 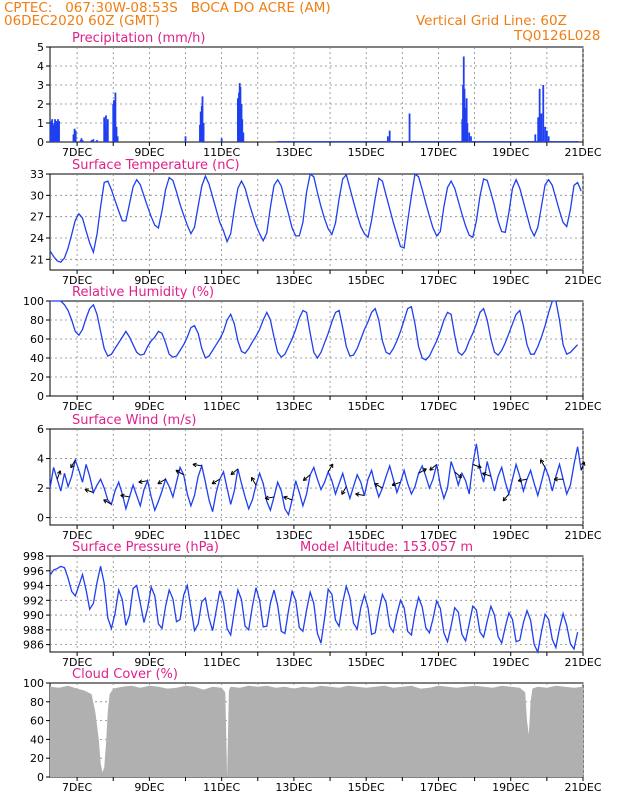 What do you see at coordinates (491, 21) in the screenshot?
I see `grid-line-label: Vertical Grid Line: 60Z` at bounding box center [491, 21].